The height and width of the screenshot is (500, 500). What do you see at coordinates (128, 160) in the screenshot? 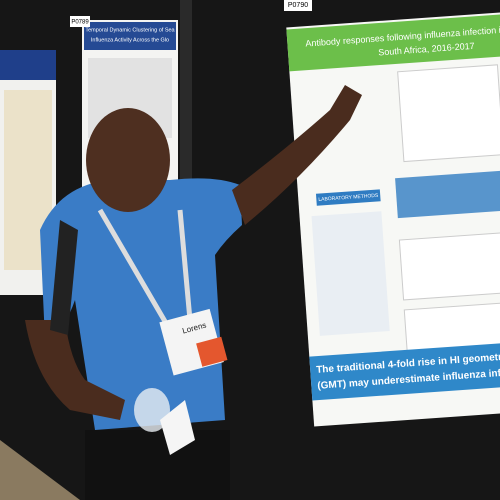
I see `head` at bounding box center [128, 160].